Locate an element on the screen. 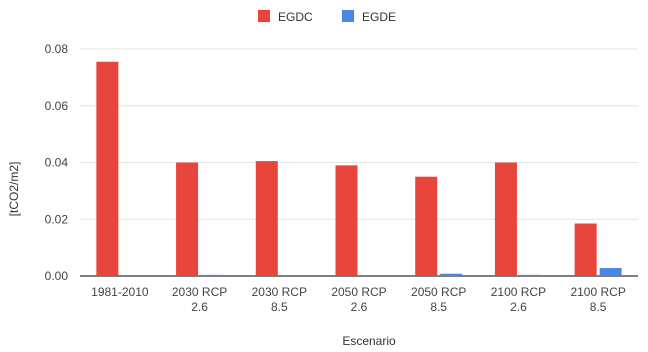  x-tick-label: 2030 RCP 2.6 is located at coordinates (199, 299).